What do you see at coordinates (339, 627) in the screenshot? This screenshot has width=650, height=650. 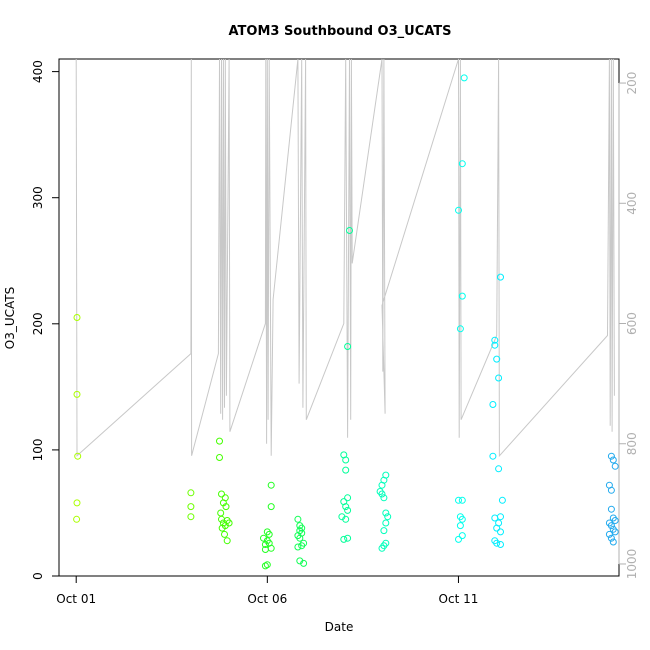 I see `x-axis-label: Date` at bounding box center [339, 627].